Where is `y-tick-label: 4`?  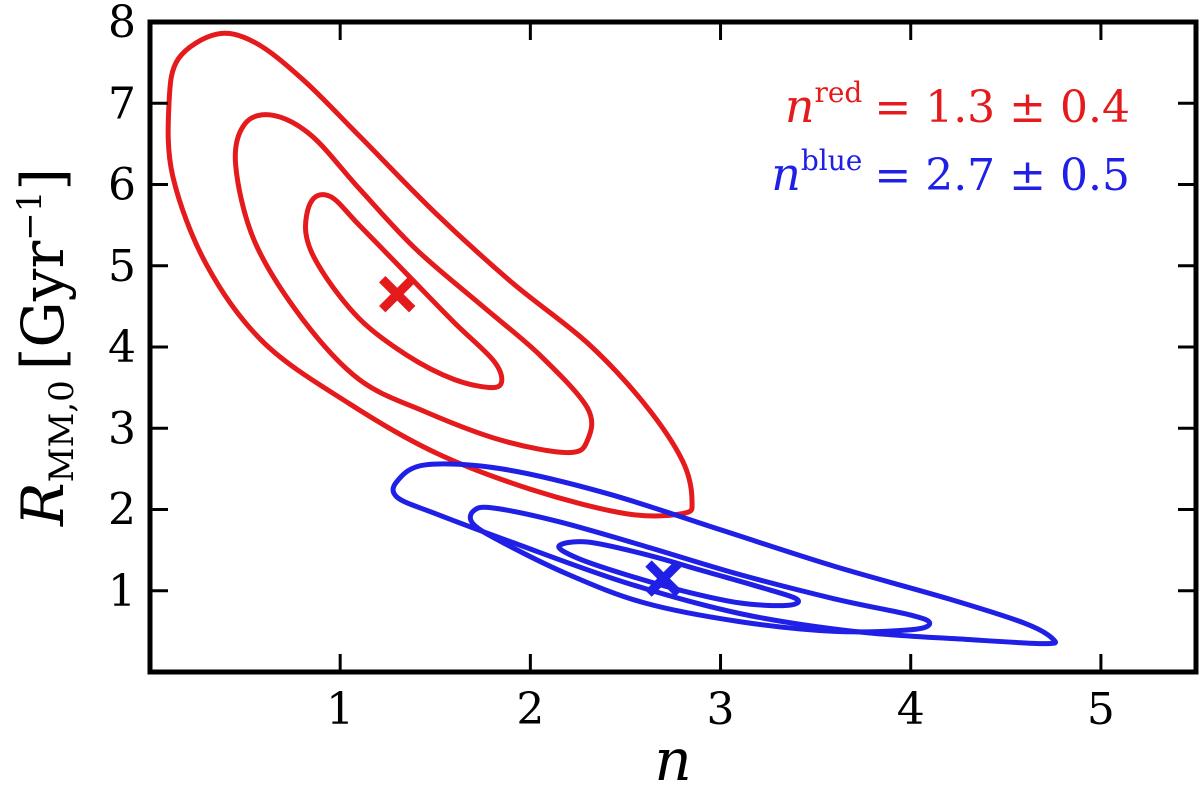
y-tick-label: 4 is located at coordinates (122, 347).